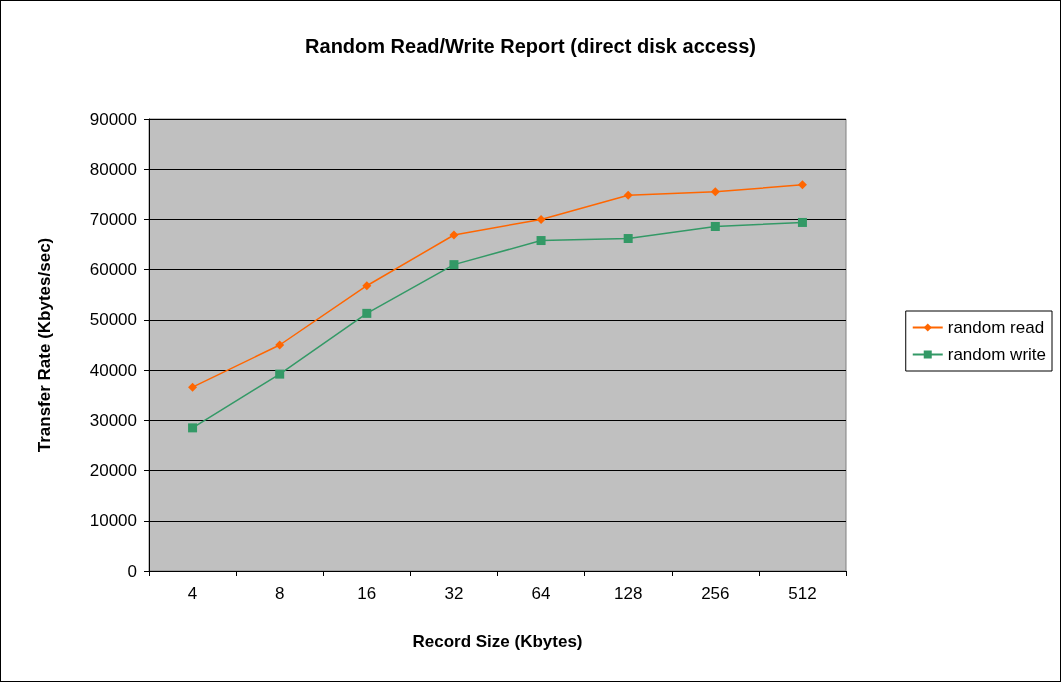  What do you see at coordinates (113, 521) in the screenshot?
I see `y-tick-label: 10000` at bounding box center [113, 521].